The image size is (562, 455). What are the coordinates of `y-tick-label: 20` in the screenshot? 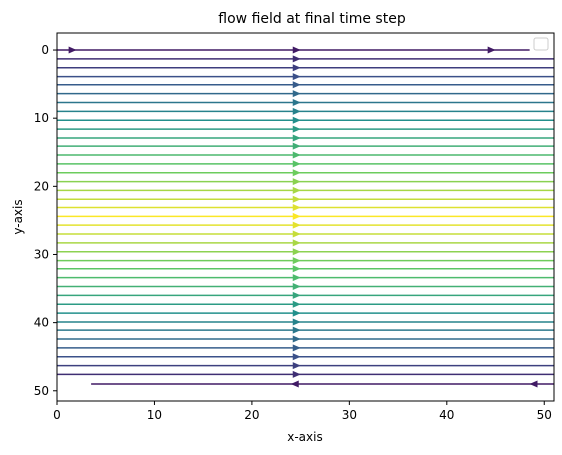 It's located at (41, 186).